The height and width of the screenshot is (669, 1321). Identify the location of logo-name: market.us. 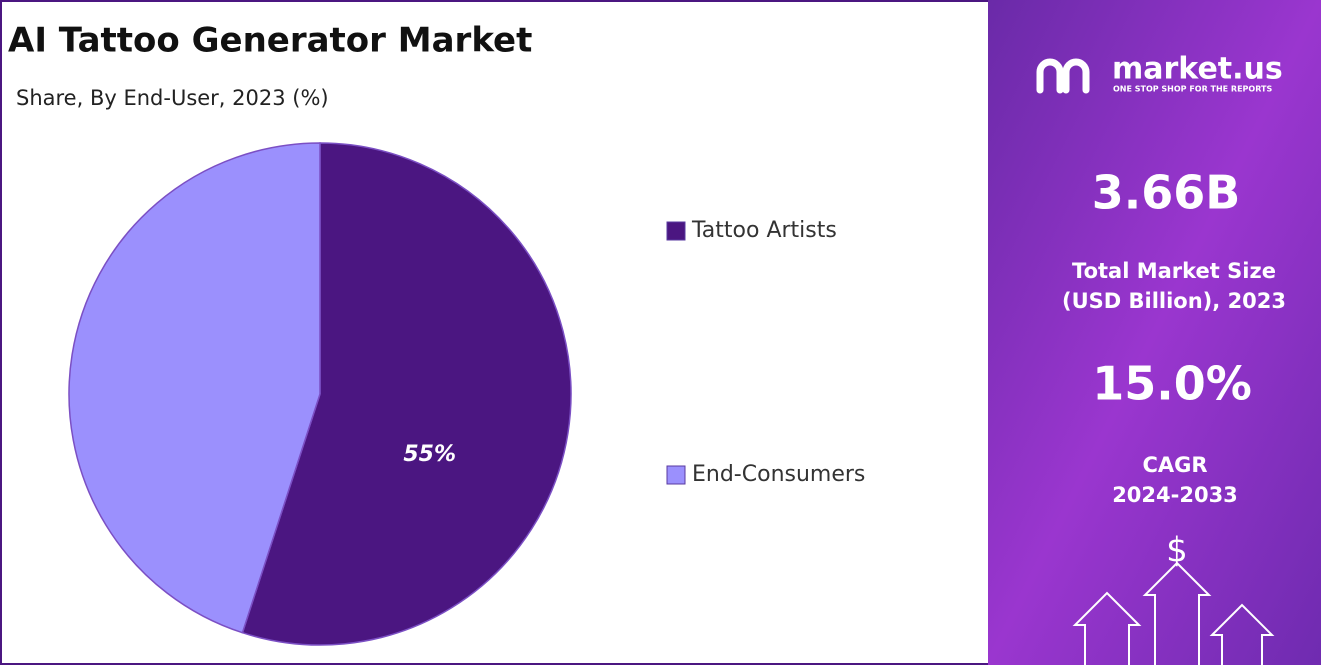
(1197, 69).